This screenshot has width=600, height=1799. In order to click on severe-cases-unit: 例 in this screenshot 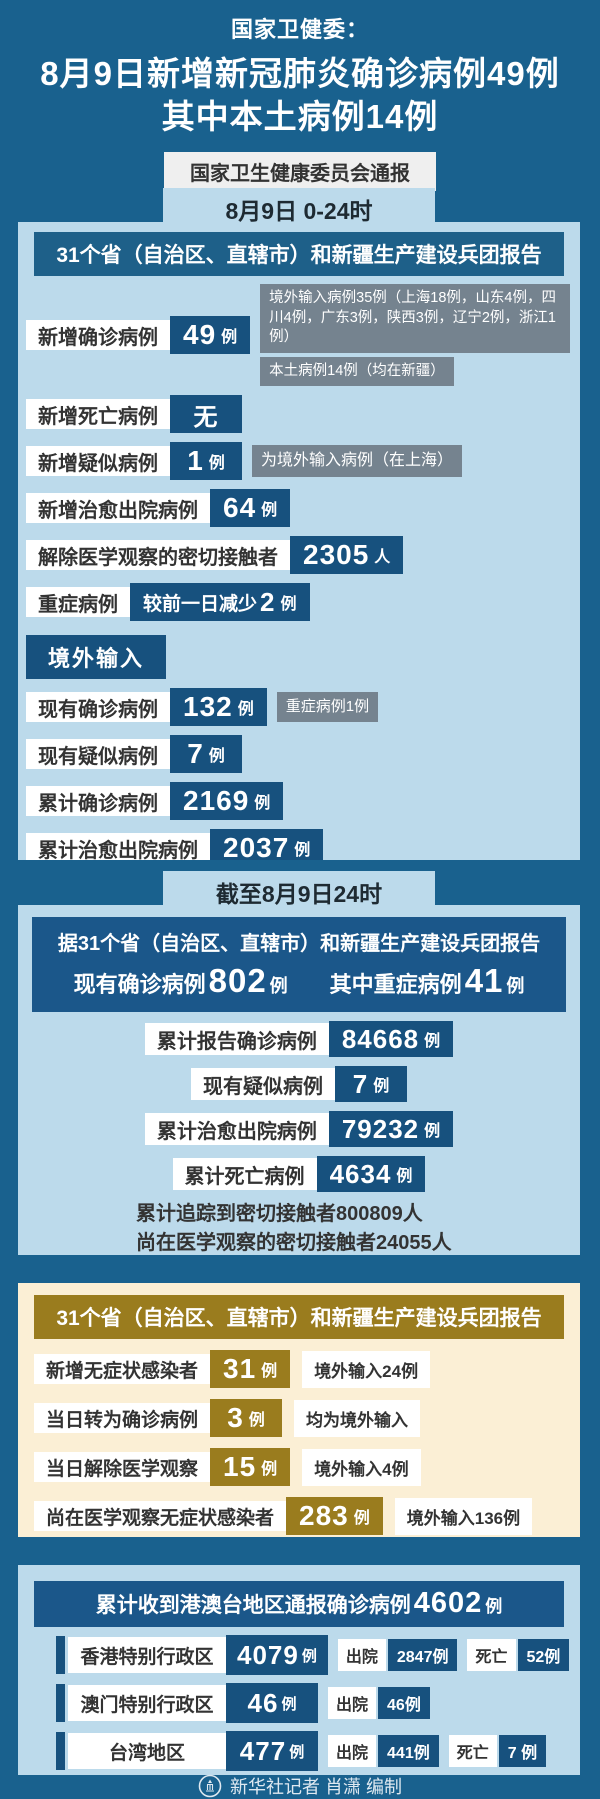, I will do `click(515, 986)`.